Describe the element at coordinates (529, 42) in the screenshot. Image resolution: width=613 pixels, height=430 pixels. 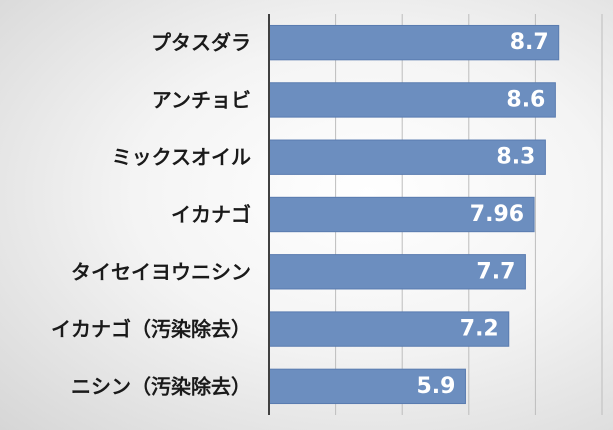
I see `data-label: 8.7` at that location.